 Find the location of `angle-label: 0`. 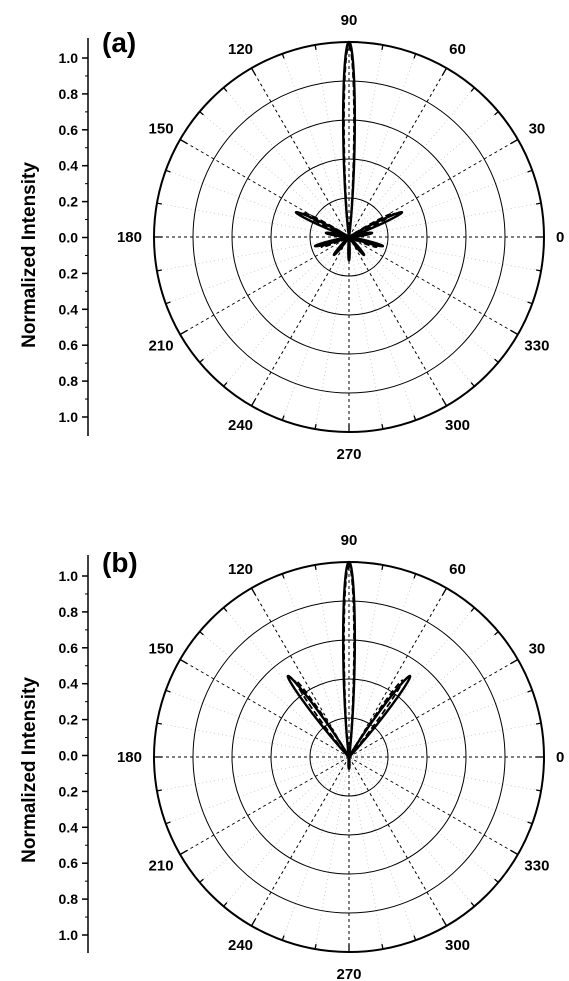

angle-label: 0 is located at coordinates (560, 237).